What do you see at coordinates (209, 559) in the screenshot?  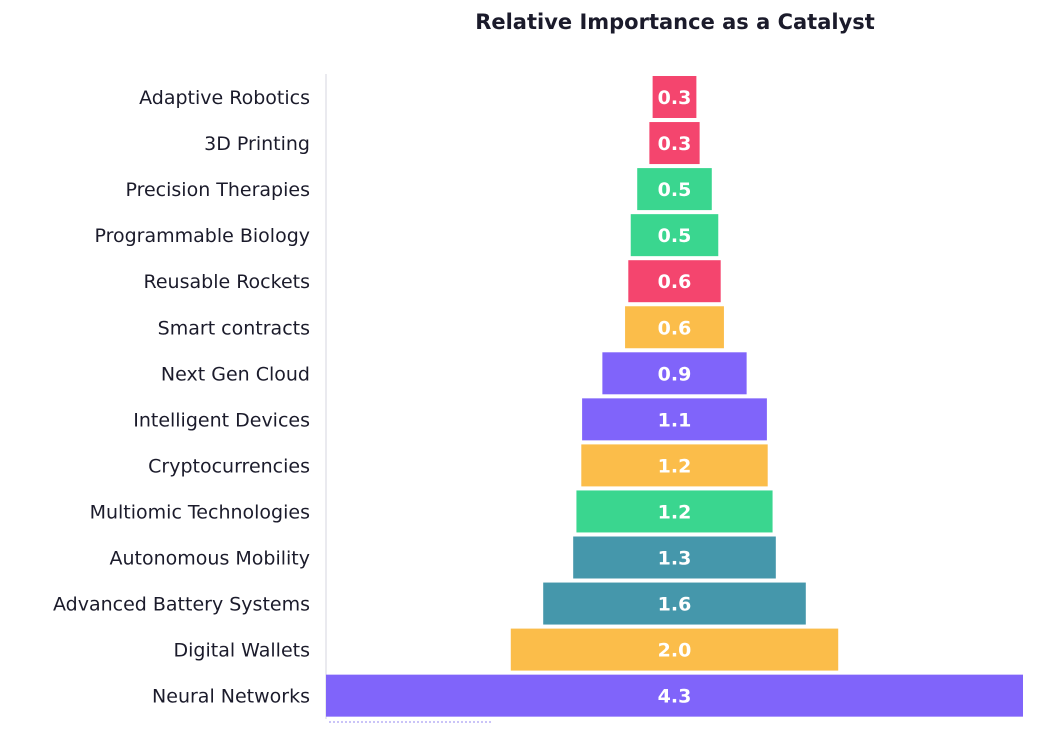 I see `category-label: Autonomous Mobility` at bounding box center [209, 559].